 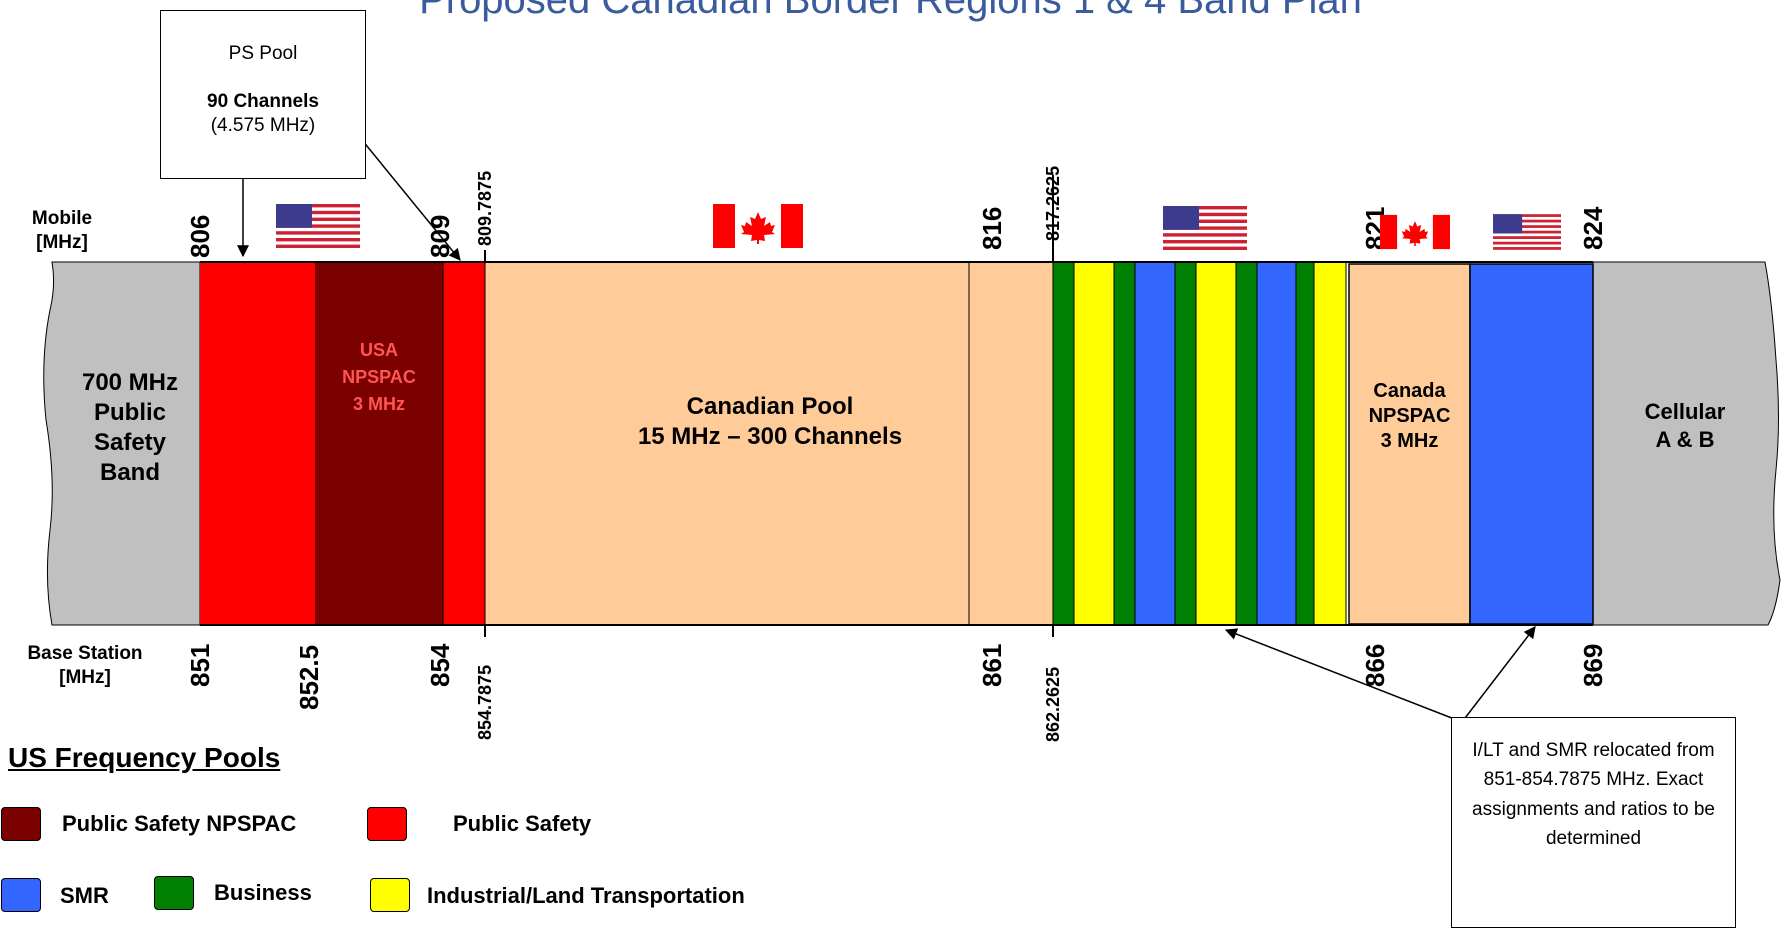 What do you see at coordinates (85, 665) in the screenshot?
I see `base-axis-label: Base Station [MHz]` at bounding box center [85, 665].